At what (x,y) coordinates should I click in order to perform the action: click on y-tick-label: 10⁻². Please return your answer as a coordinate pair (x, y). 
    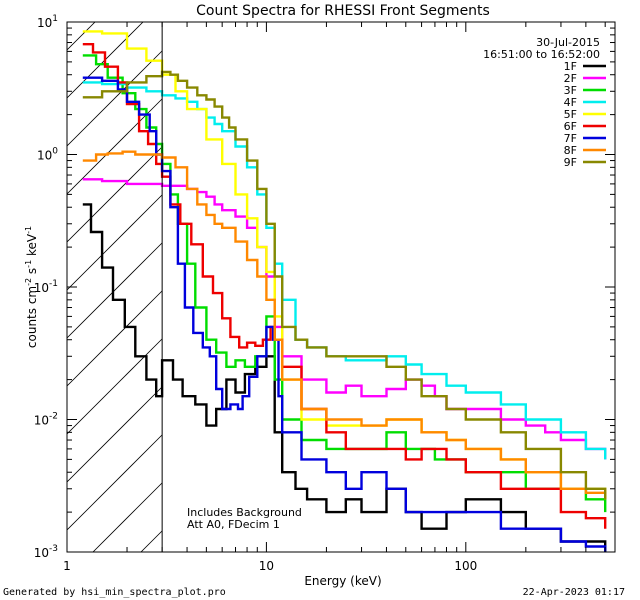
    Looking at the image, I should click on (46, 420).